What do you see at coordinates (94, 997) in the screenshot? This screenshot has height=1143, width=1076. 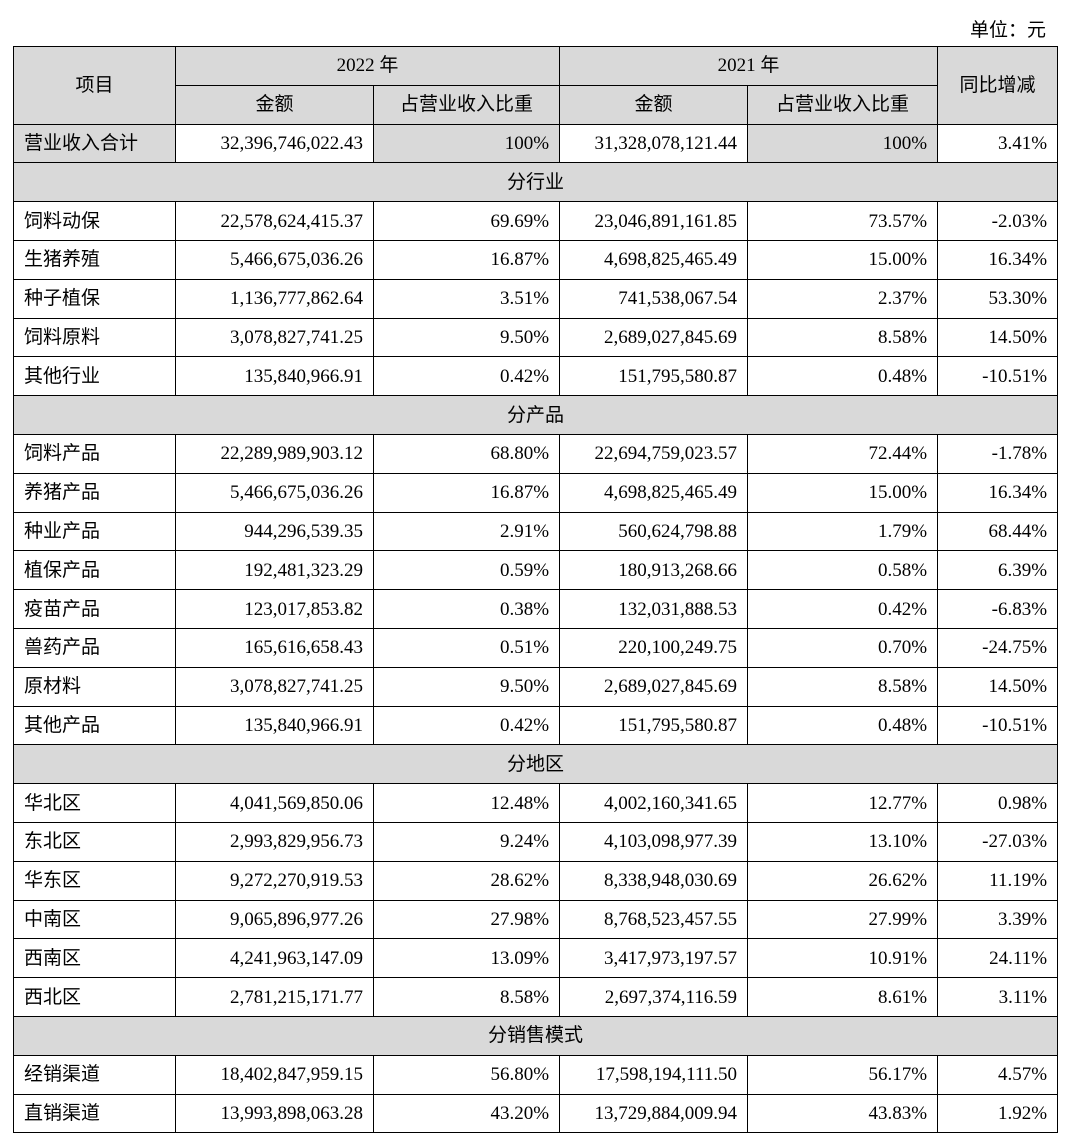 I see `row-label: 西北区` at bounding box center [94, 997].